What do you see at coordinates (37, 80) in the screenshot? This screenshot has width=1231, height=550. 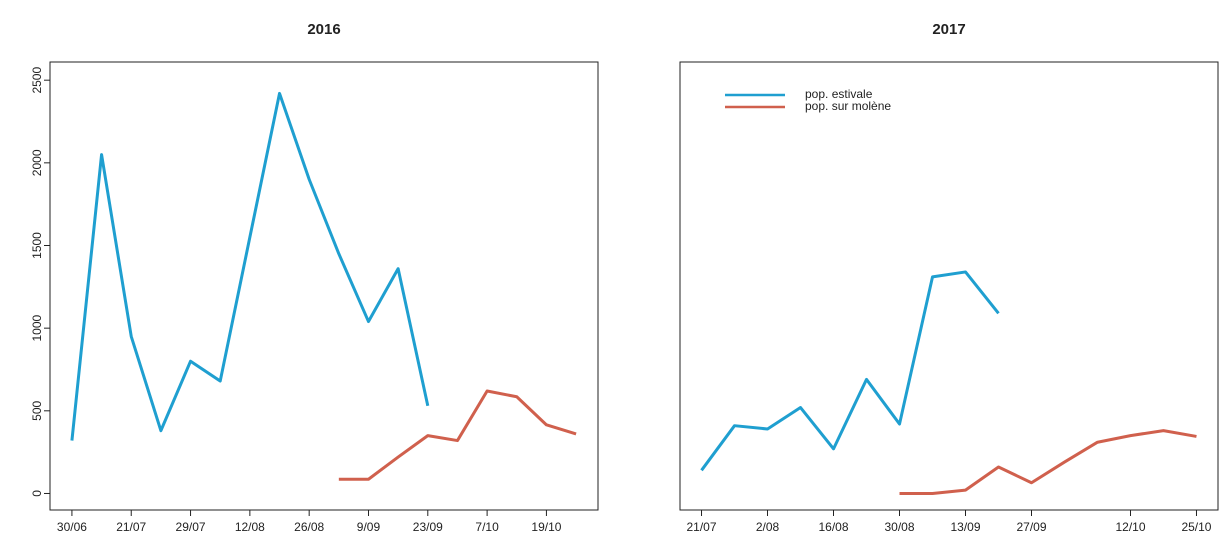 I see `y-tick-label: 2500` at bounding box center [37, 80].